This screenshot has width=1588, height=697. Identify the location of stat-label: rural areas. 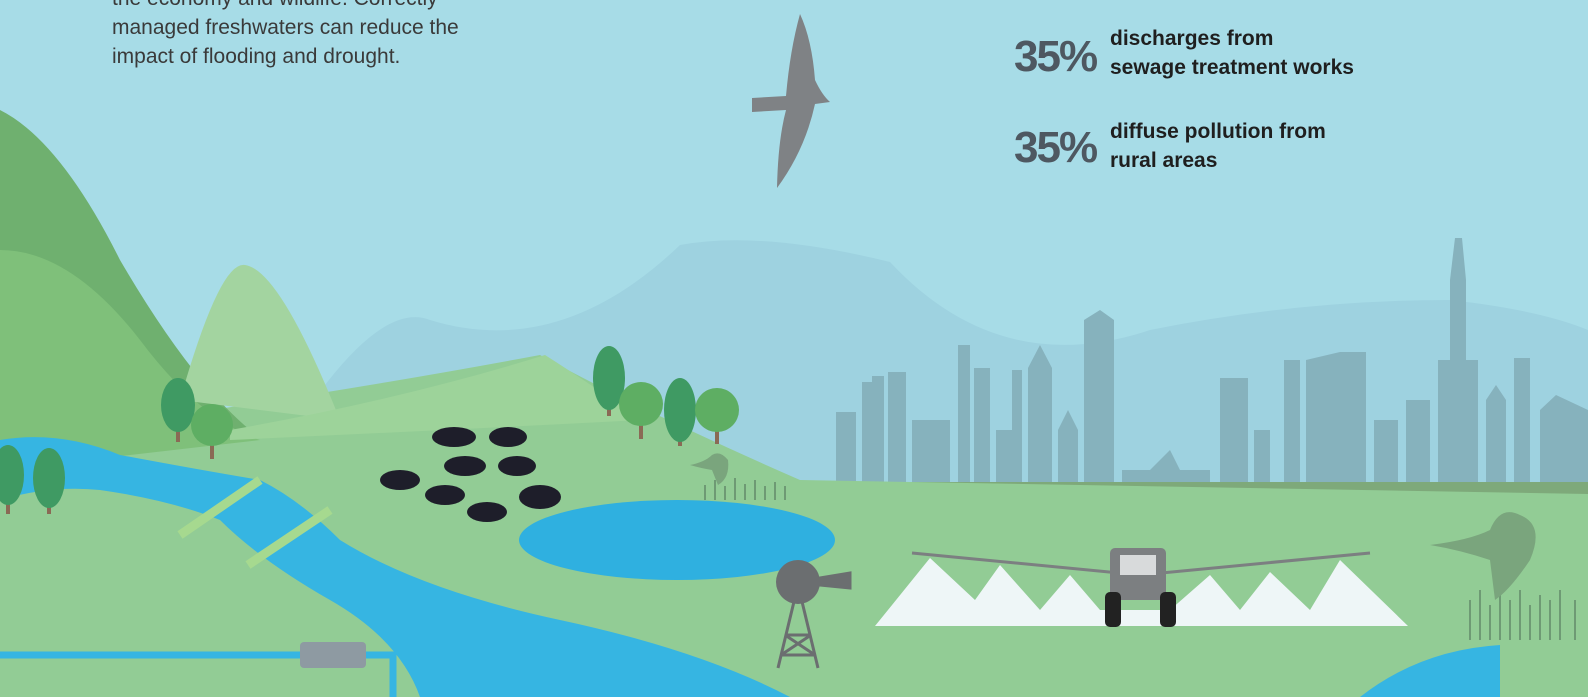
(1163, 160).